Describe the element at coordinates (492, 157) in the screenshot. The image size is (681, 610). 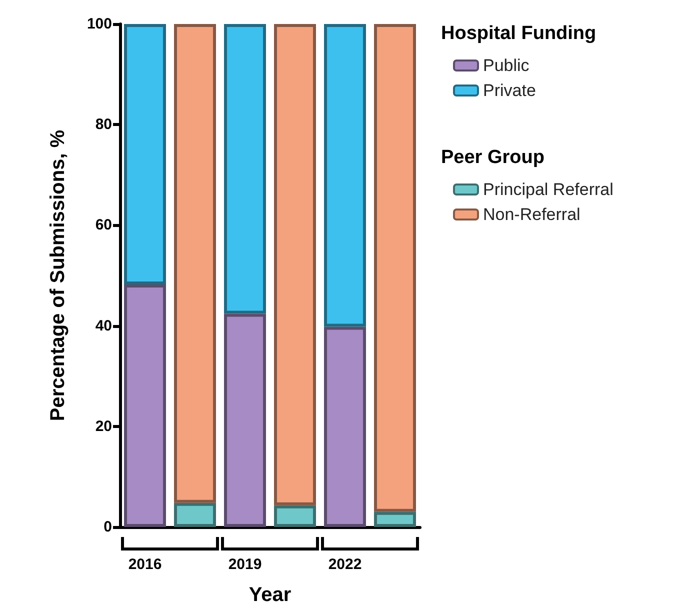
I see `text: Peer Group` at that location.